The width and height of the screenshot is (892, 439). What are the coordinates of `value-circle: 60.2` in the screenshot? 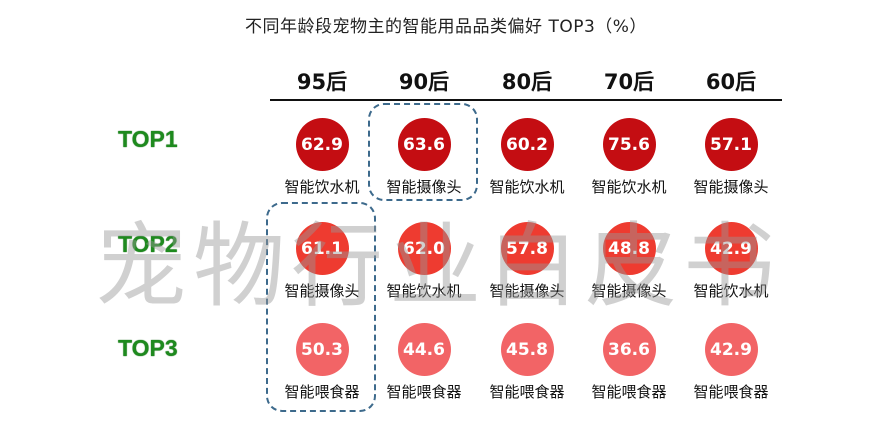 It's located at (527, 144).